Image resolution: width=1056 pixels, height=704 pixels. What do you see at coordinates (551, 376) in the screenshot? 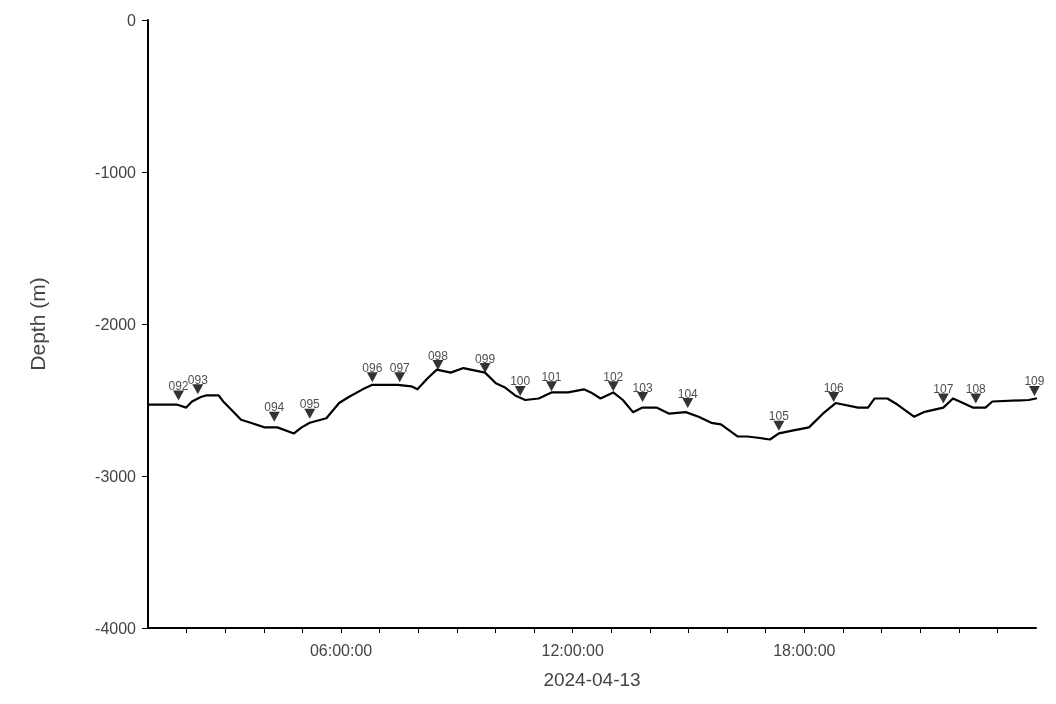
I see `annotation: 101` at bounding box center [551, 376].